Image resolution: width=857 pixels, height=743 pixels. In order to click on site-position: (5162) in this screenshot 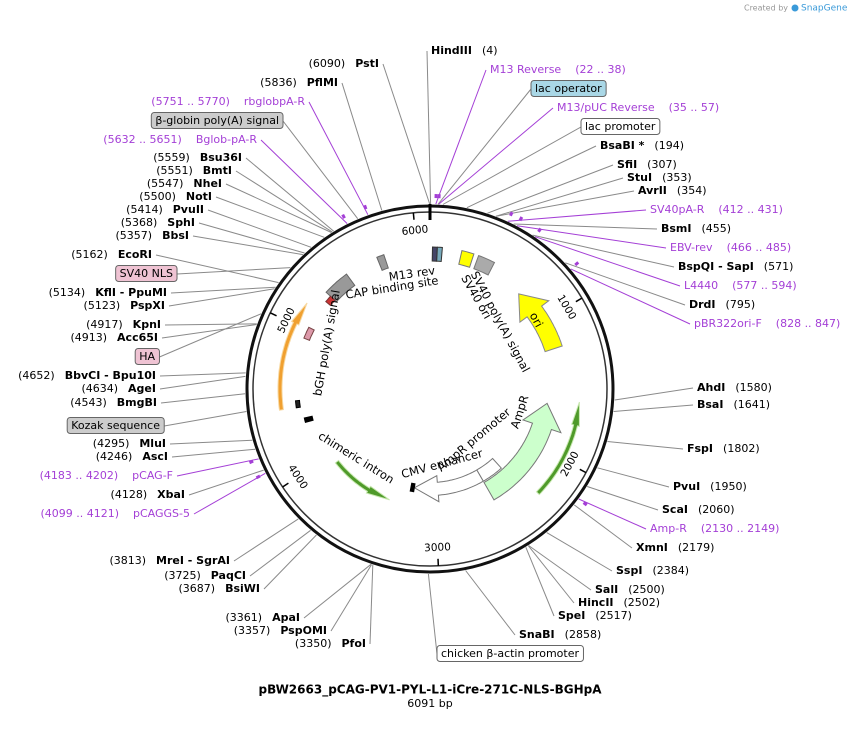, I will do `click(89, 254)`.